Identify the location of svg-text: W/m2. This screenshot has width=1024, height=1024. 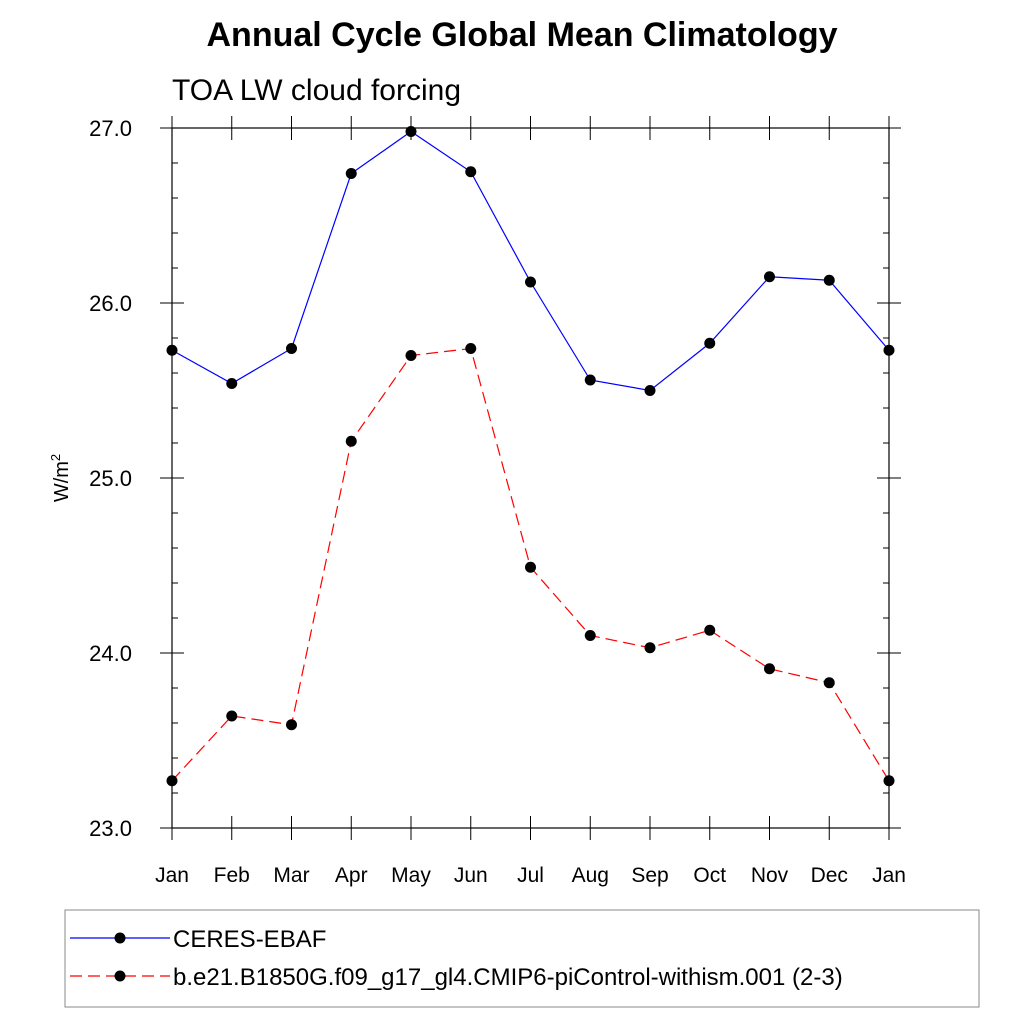
(60, 478).